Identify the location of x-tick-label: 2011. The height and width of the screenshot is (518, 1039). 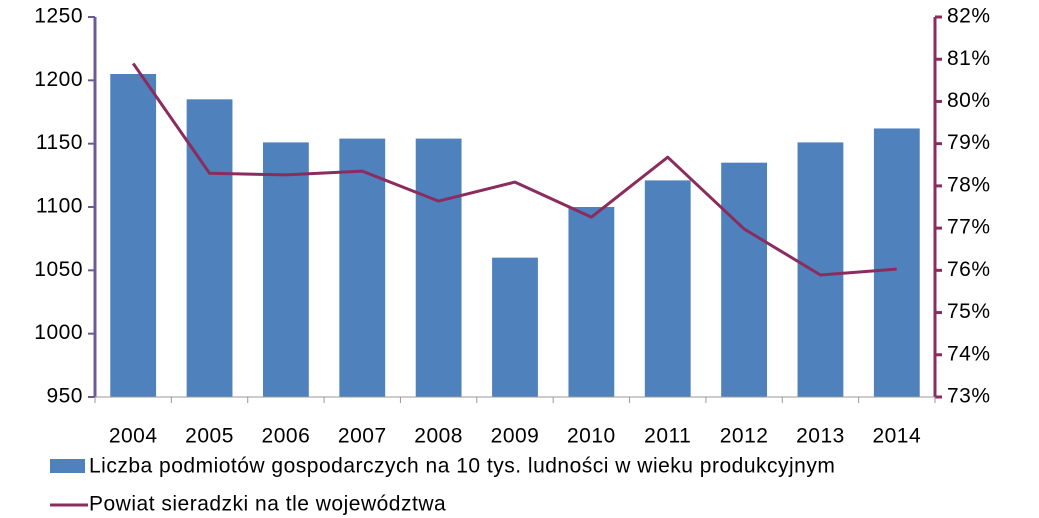
(667, 436).